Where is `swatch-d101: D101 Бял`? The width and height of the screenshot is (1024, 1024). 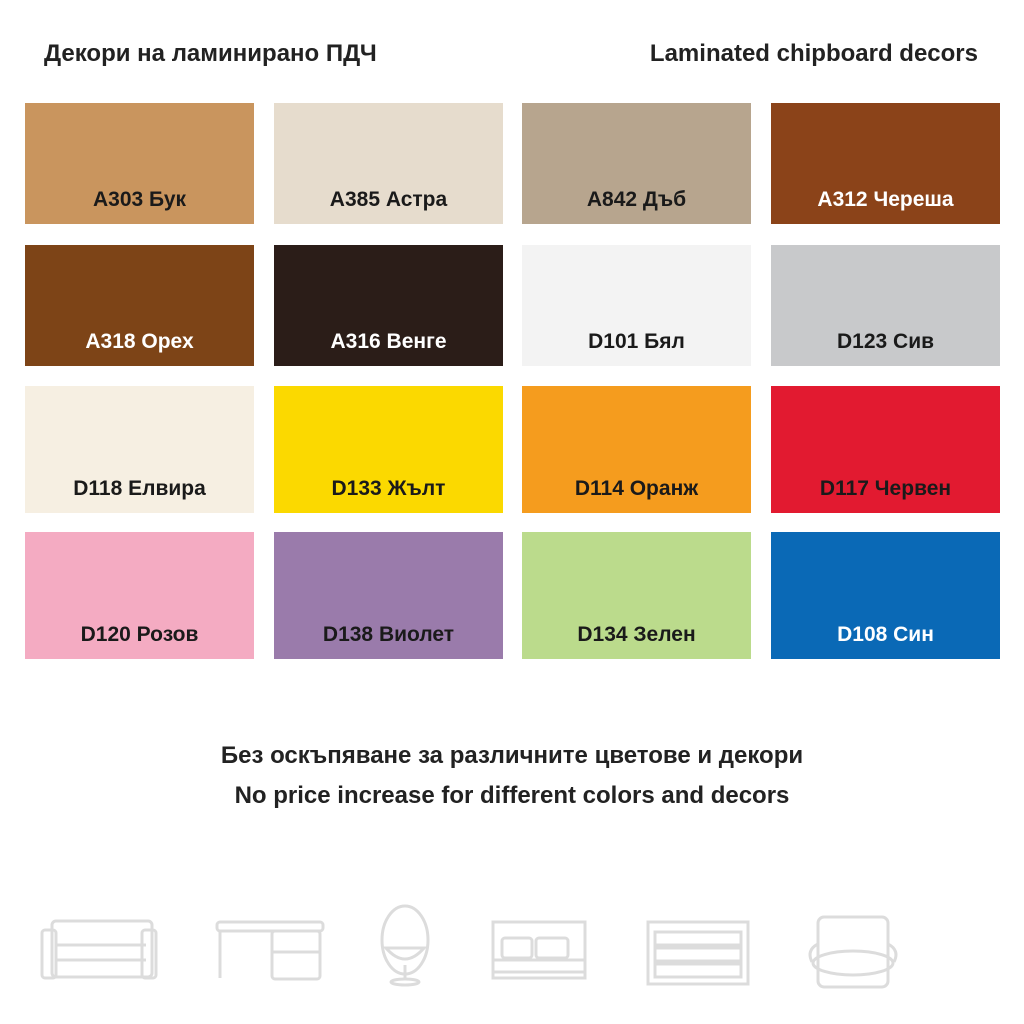
swatch-d101: D101 Бял is located at coordinates (636, 305).